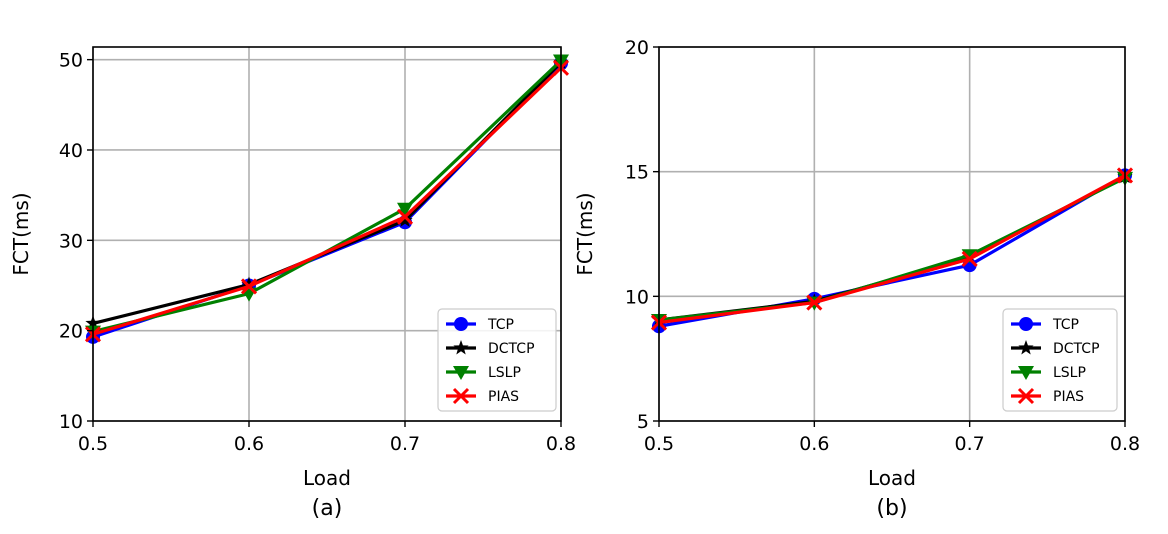  What do you see at coordinates (637, 173) in the screenshot?
I see `y-tick-label: 15` at bounding box center [637, 173].